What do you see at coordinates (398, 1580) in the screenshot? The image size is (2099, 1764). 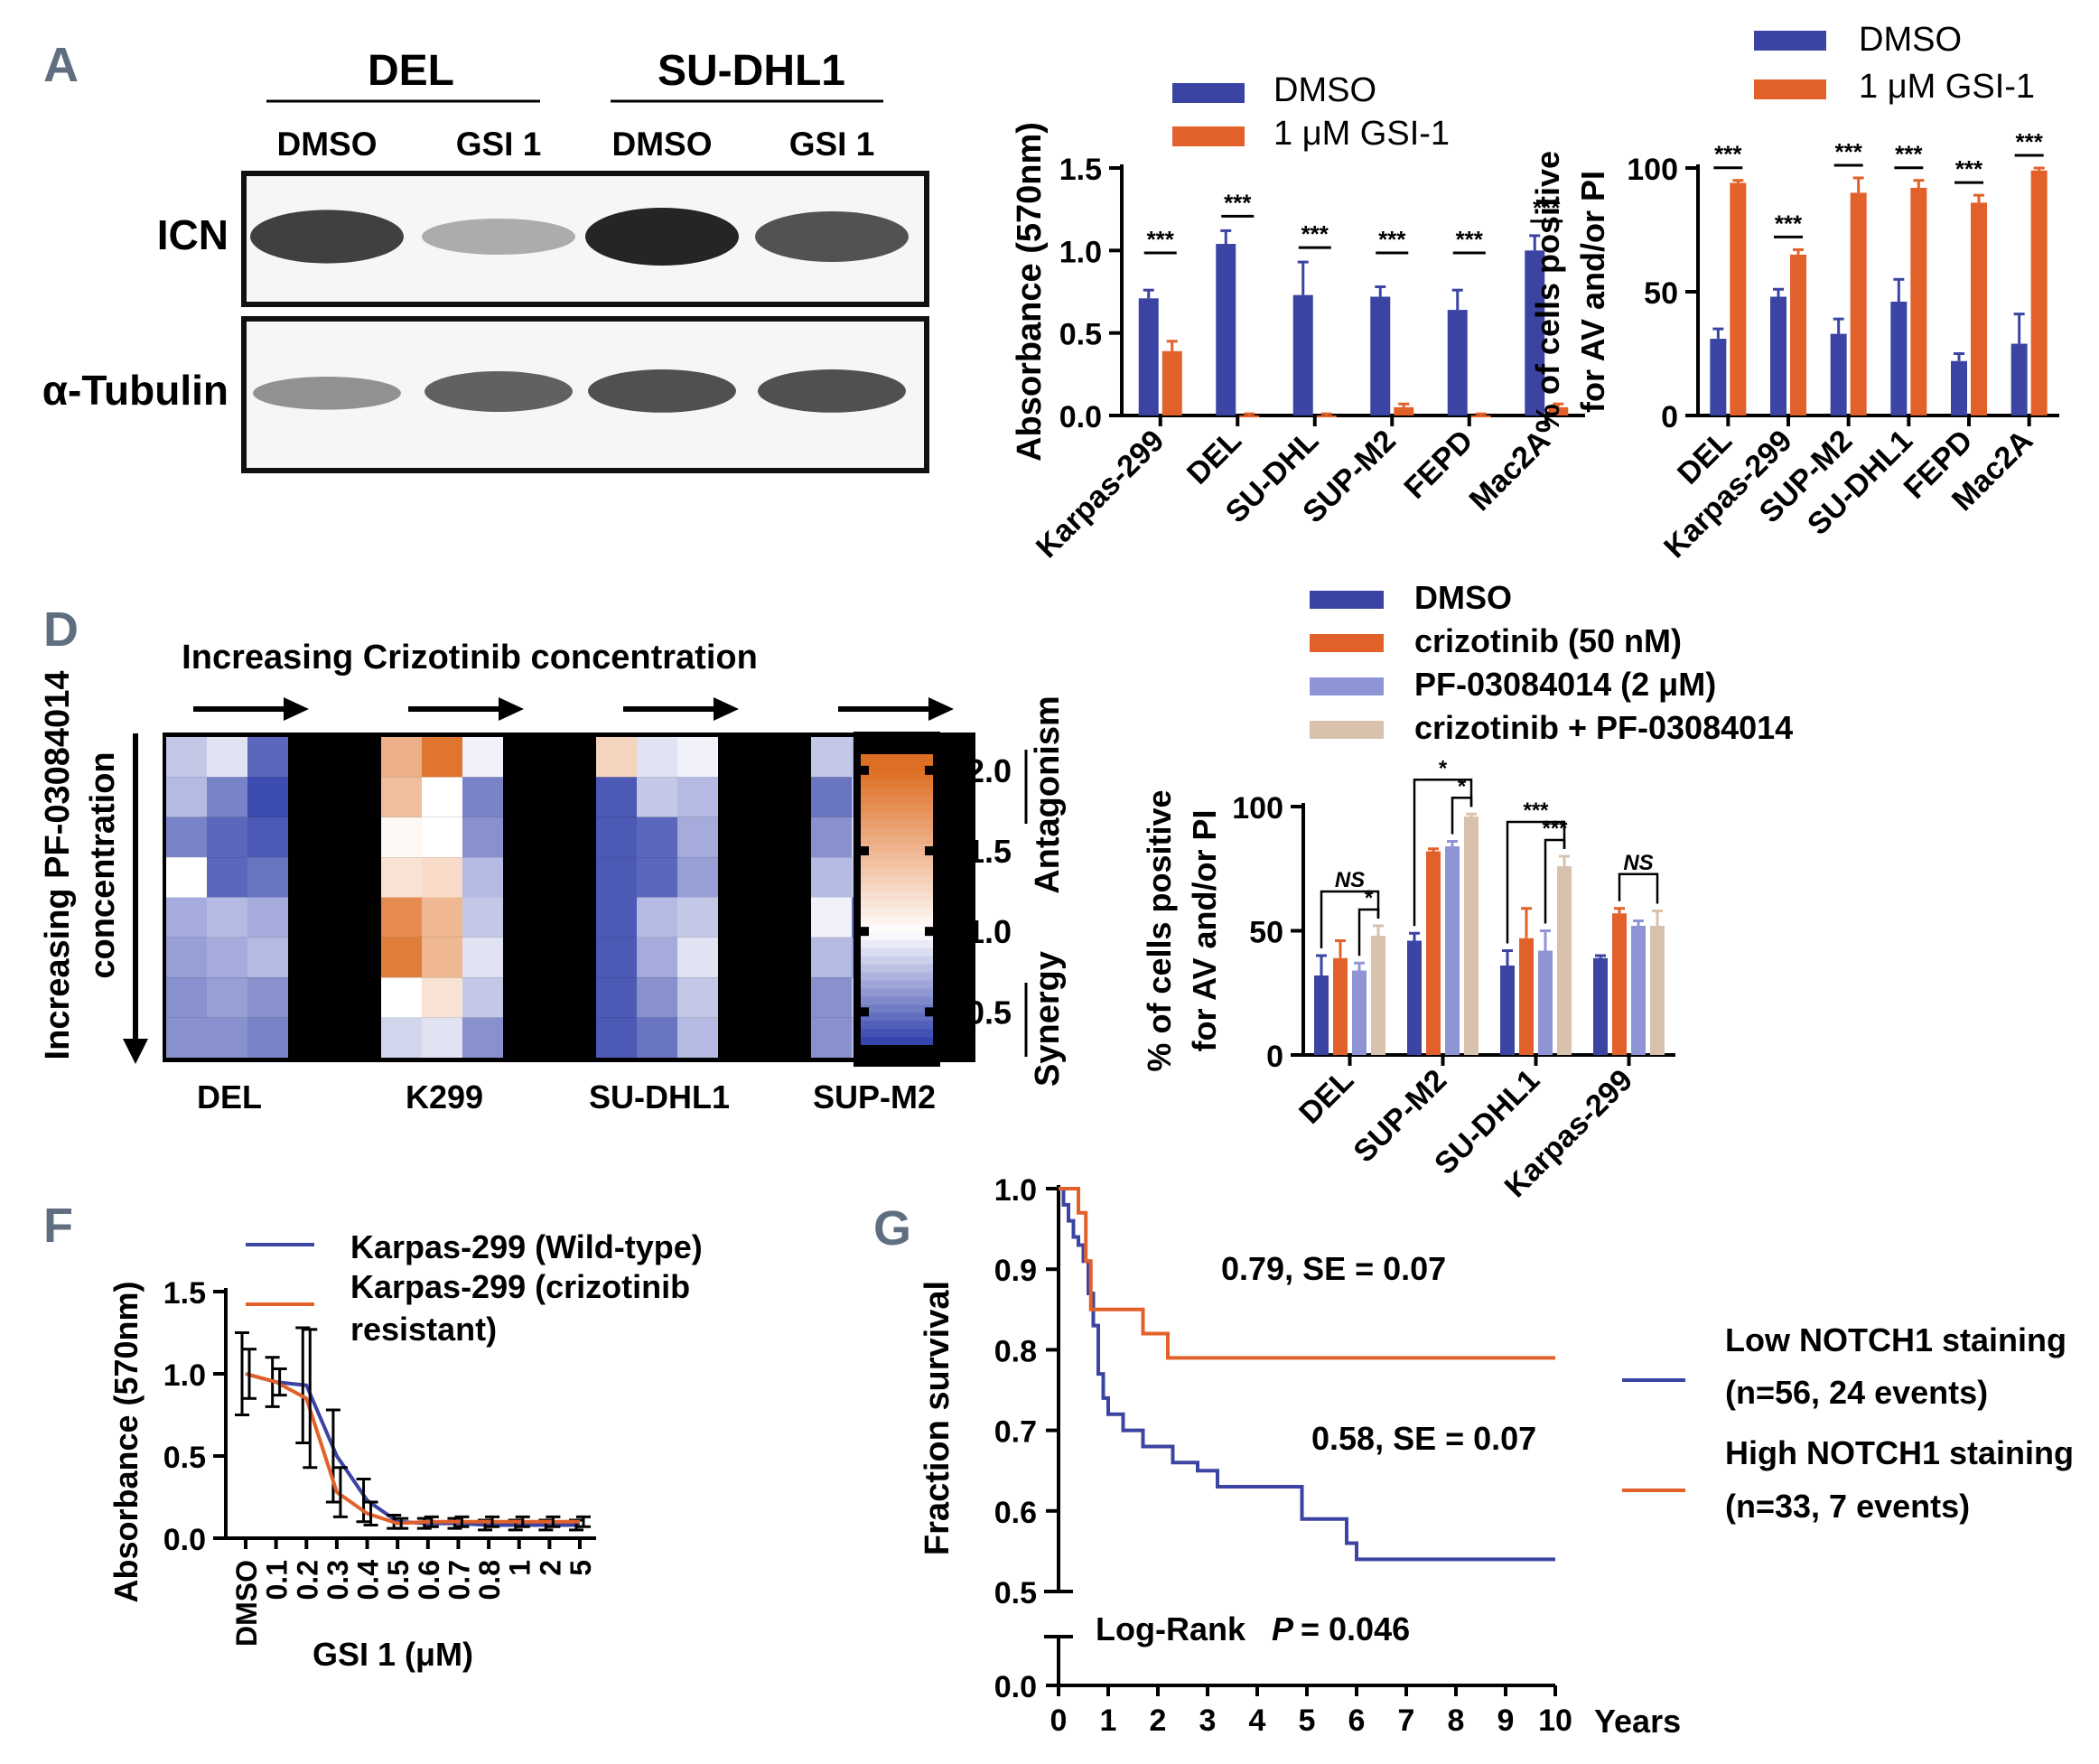 I see `x-tick-label: 0.5` at bounding box center [398, 1580].